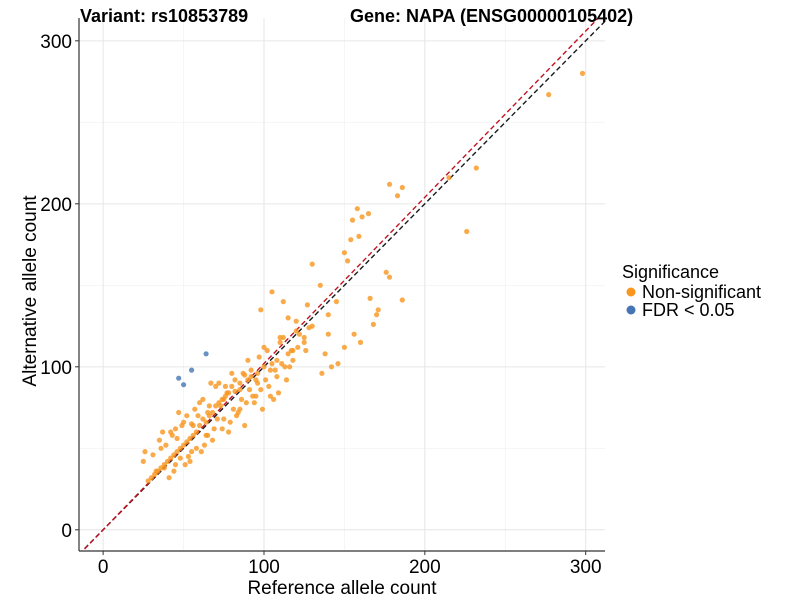  Describe the element at coordinates (342, 588) in the screenshot. I see `x-axis-title: Reference allele count` at that location.